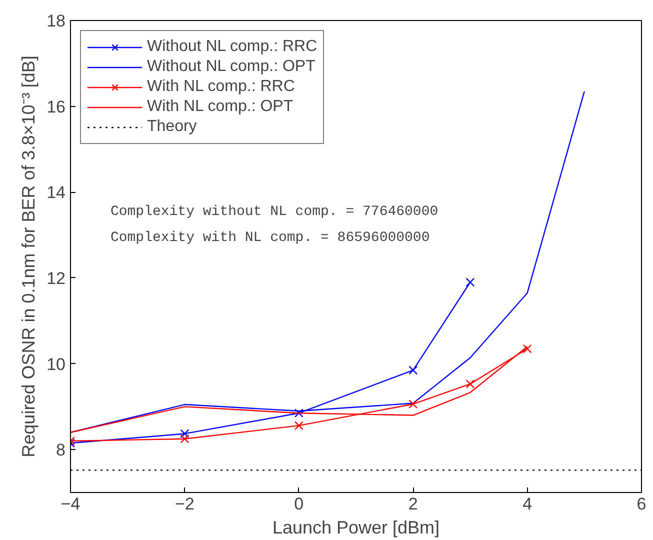 Image resolution: width=653 pixels, height=540 pixels. I want to click on legend-label: With NL comp.: OPT, so click(220, 107).